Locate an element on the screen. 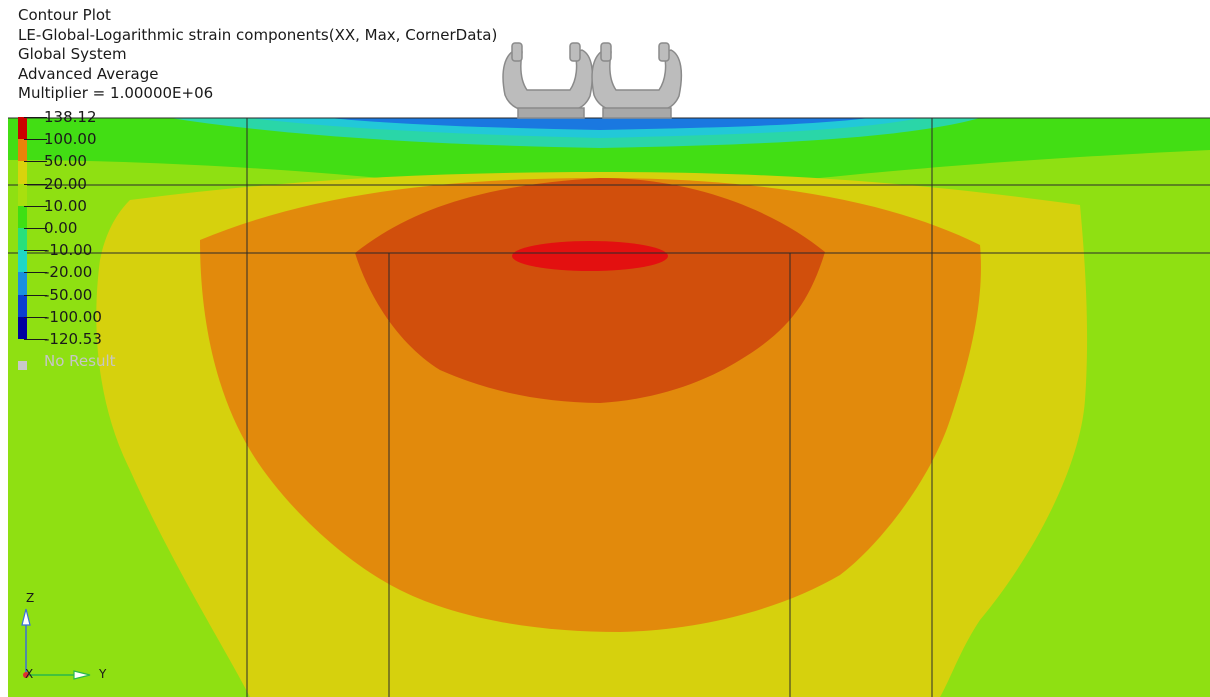  legend-level-label: -10.00 is located at coordinates (68, 250).